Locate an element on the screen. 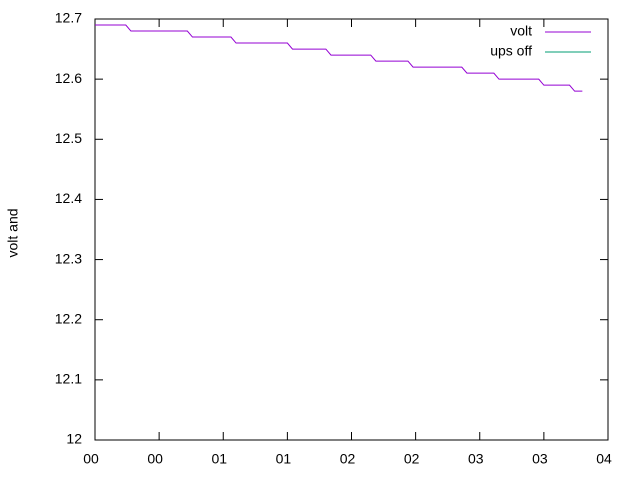 The image size is (640, 480). y-tick-label: 12.7 is located at coordinates (68, 18).